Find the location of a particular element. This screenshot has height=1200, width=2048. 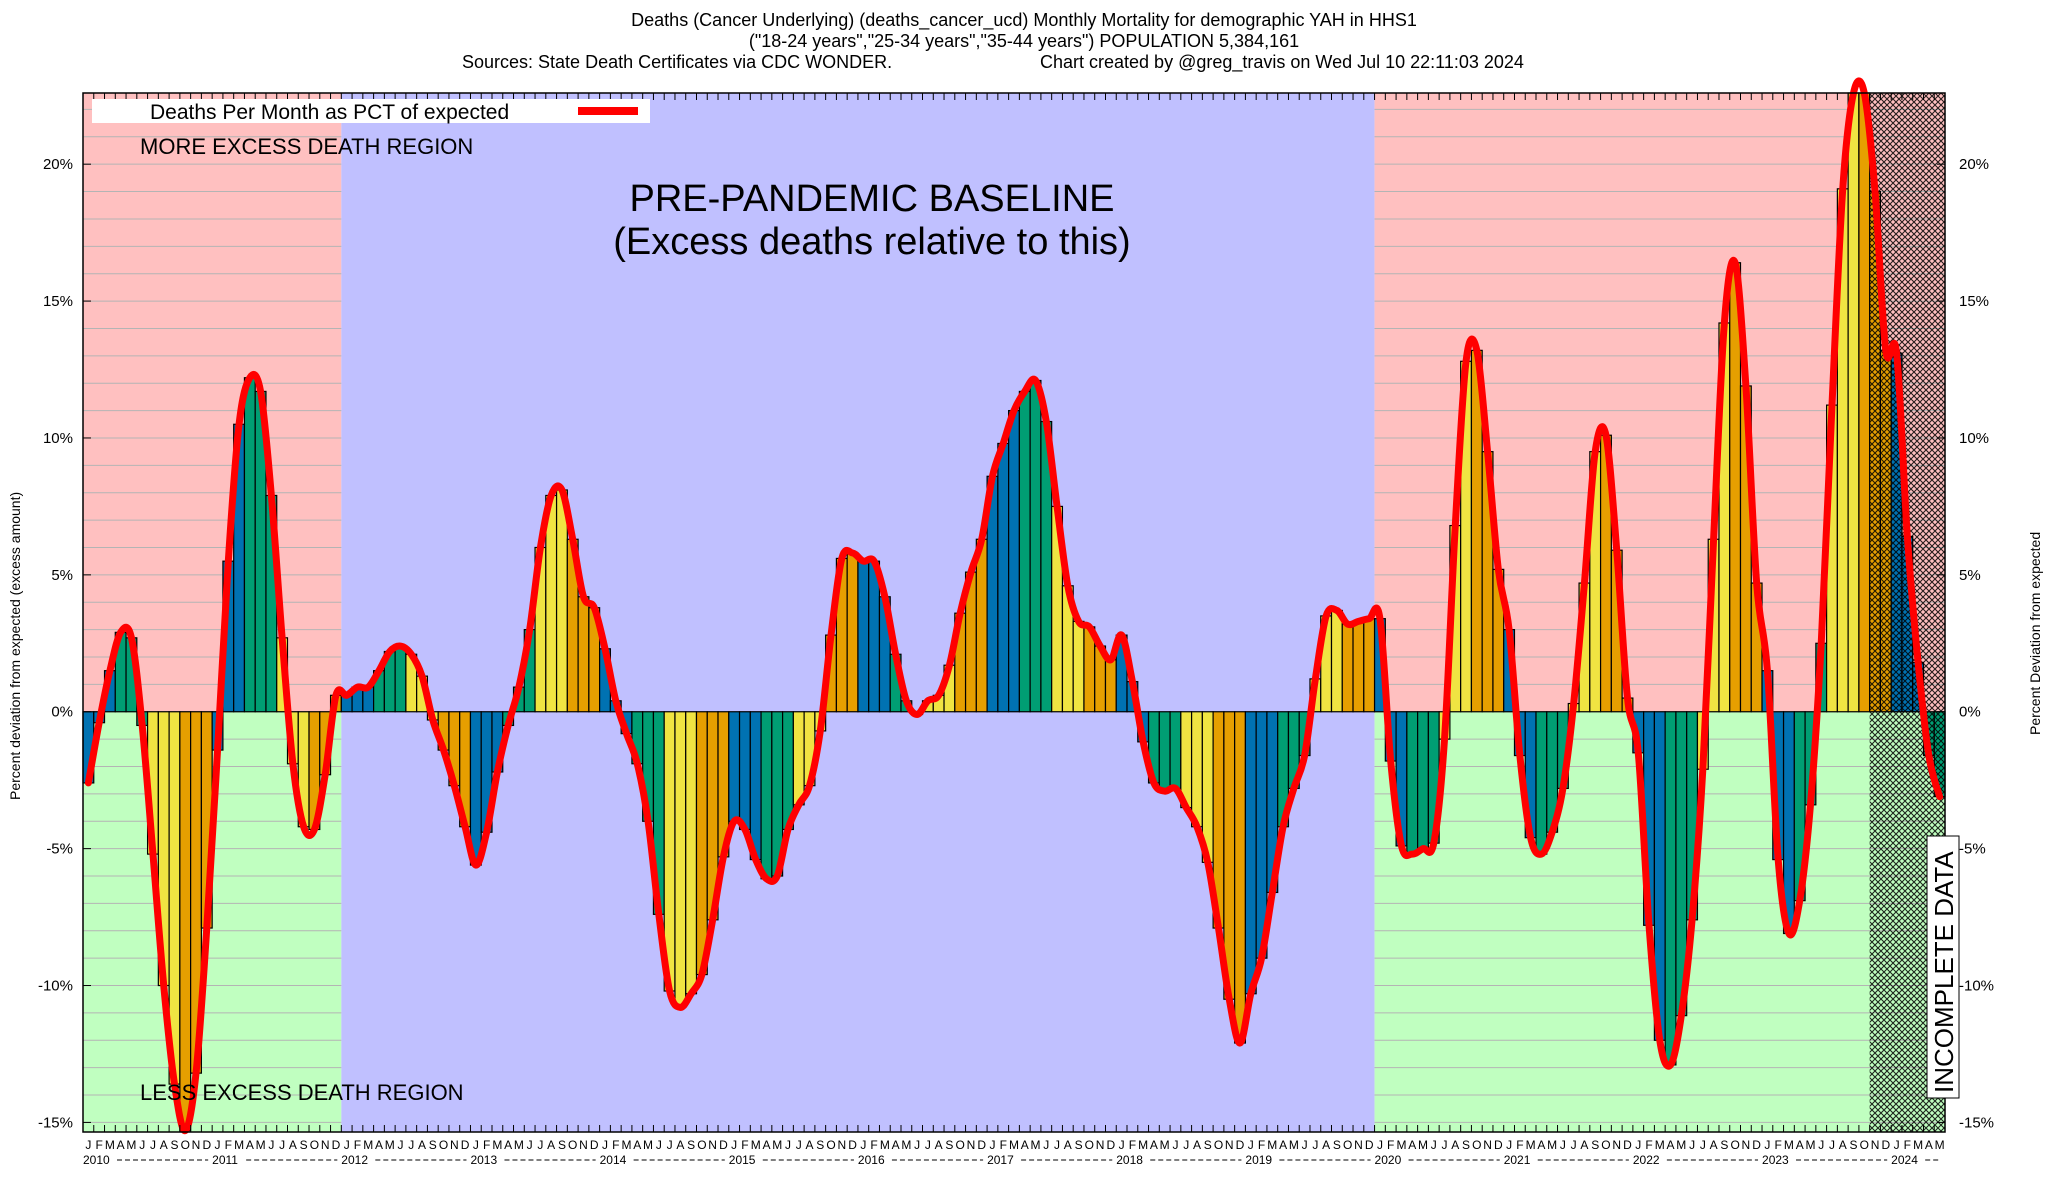

baseline-label-line2: (Excess deaths relative to this) is located at coordinates (871, 242).